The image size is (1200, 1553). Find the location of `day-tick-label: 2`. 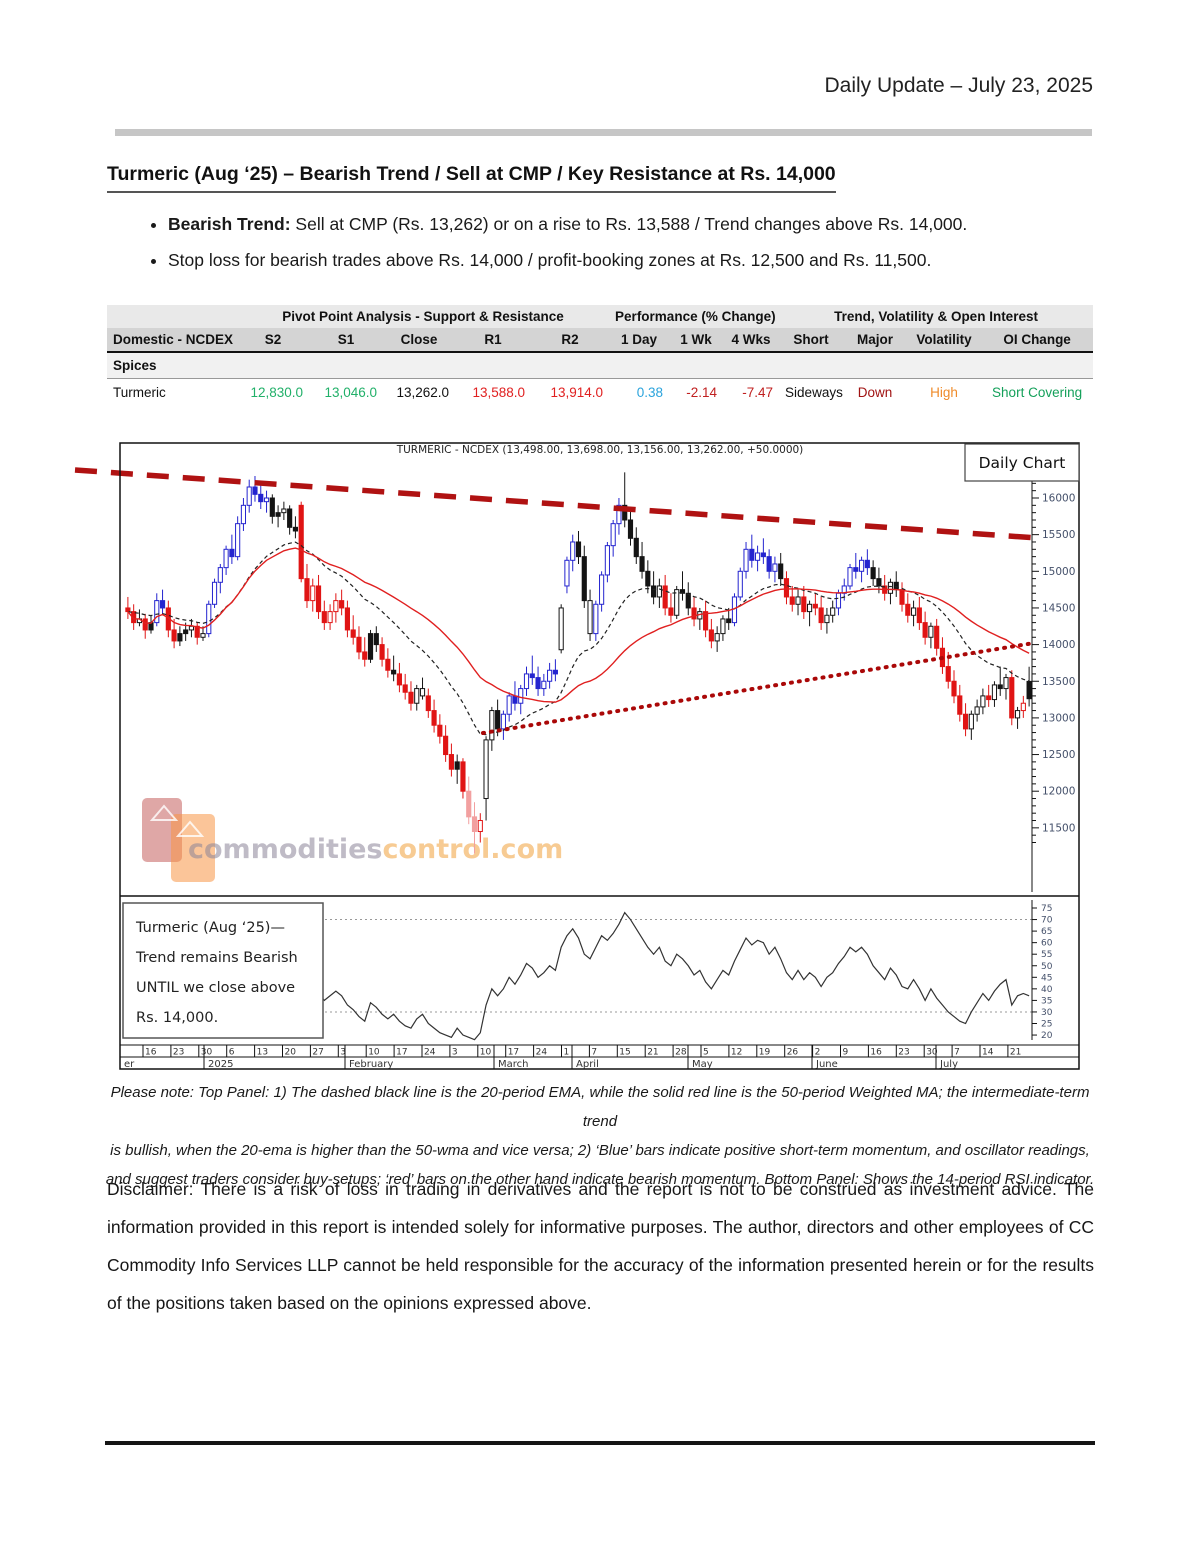

day-tick-label: 2 is located at coordinates (818, 1053).